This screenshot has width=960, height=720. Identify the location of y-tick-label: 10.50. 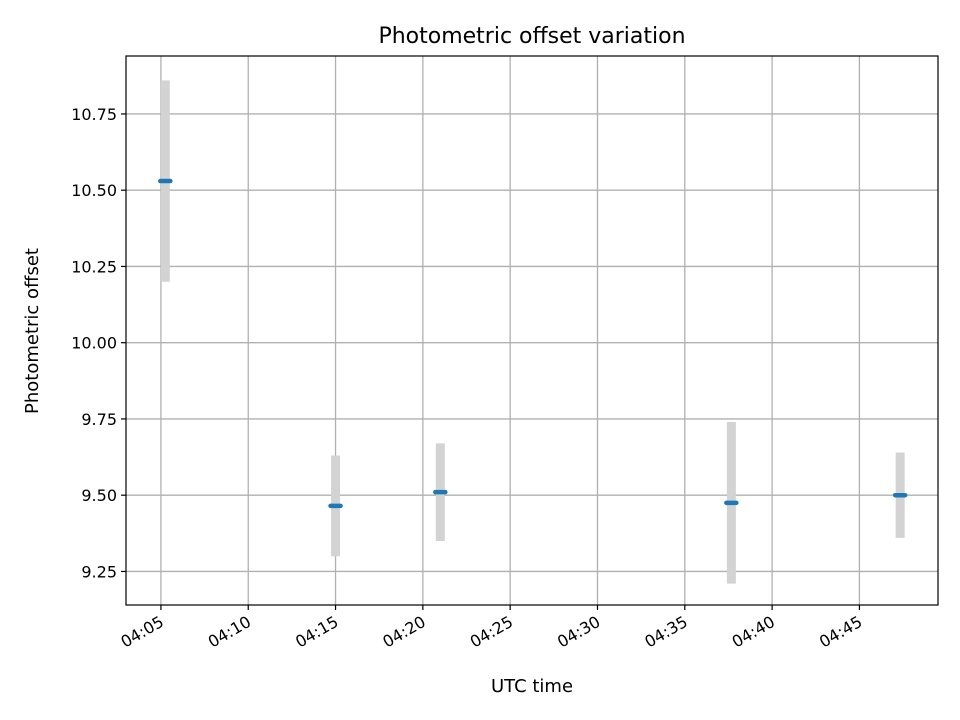
(94, 190).